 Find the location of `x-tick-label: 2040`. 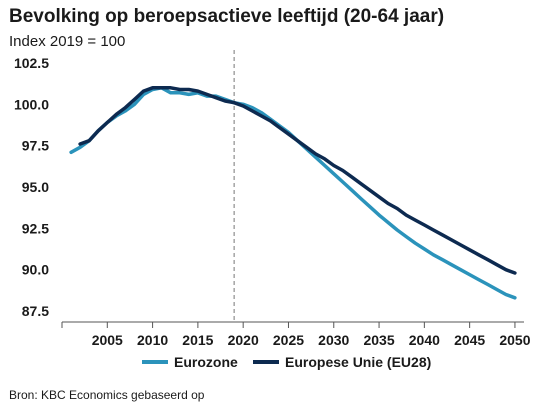

x-tick-label: 2040 is located at coordinates (424, 340).